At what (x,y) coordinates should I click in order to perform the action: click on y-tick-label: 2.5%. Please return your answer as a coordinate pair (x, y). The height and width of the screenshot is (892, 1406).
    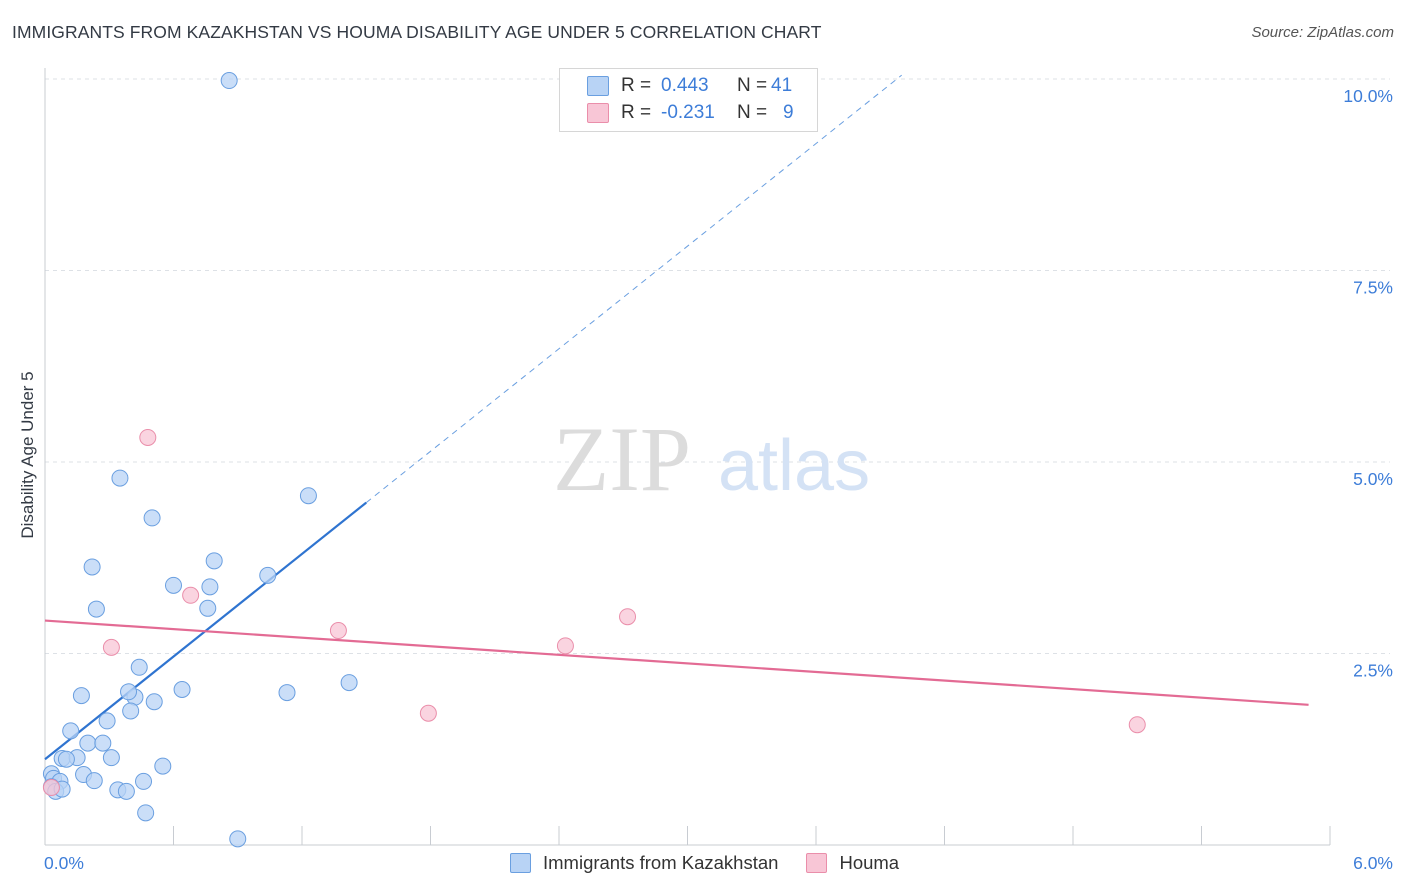
    Looking at the image, I should click on (1373, 671).